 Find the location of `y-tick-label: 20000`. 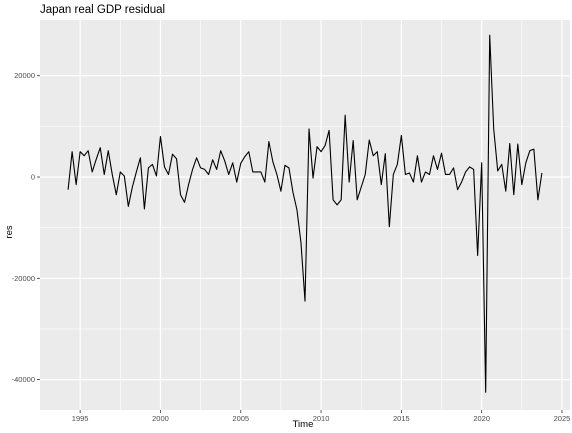

y-tick-label: 20000 is located at coordinates (24, 75).